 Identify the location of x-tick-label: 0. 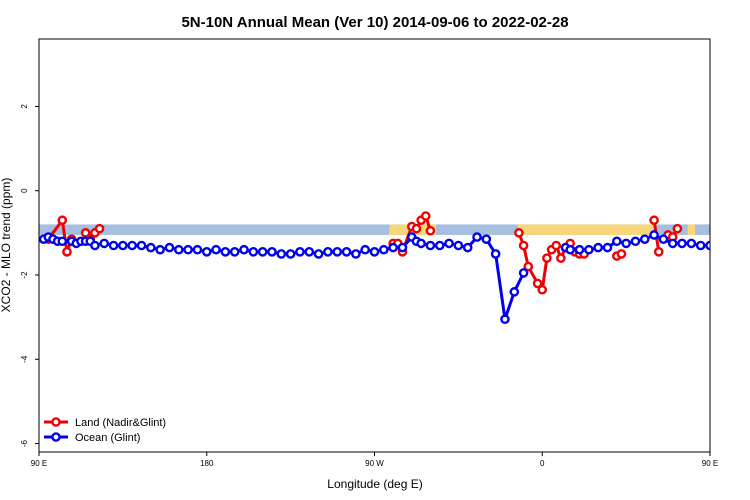
(542, 463).